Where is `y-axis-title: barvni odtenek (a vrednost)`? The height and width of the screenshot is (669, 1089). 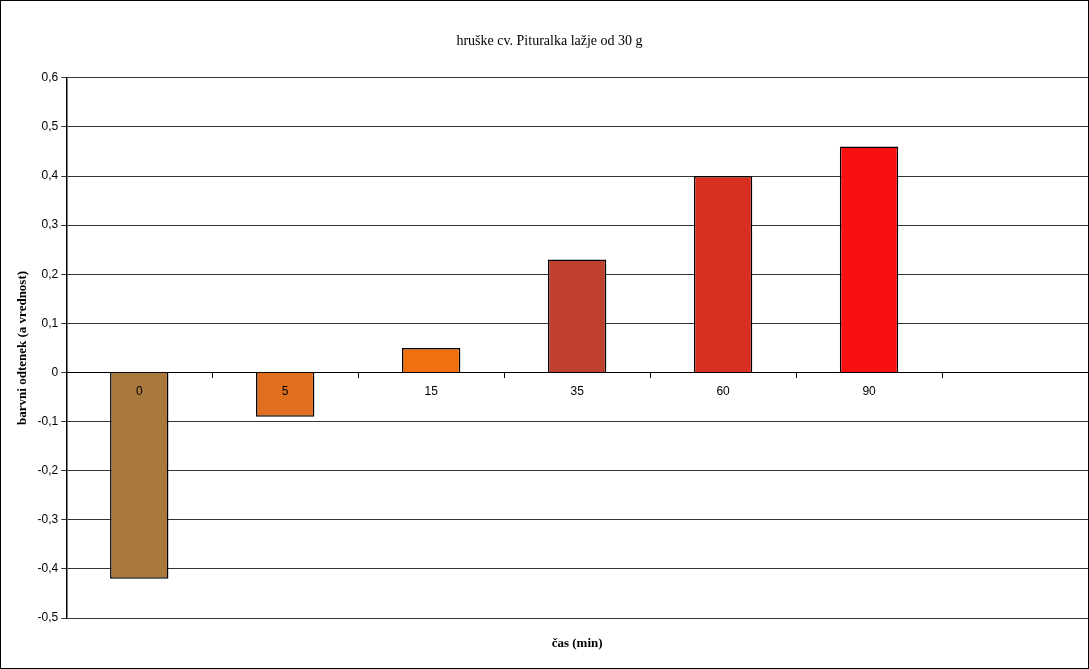
y-axis-title: barvni odtenek (a vrednost) is located at coordinates (22, 347).